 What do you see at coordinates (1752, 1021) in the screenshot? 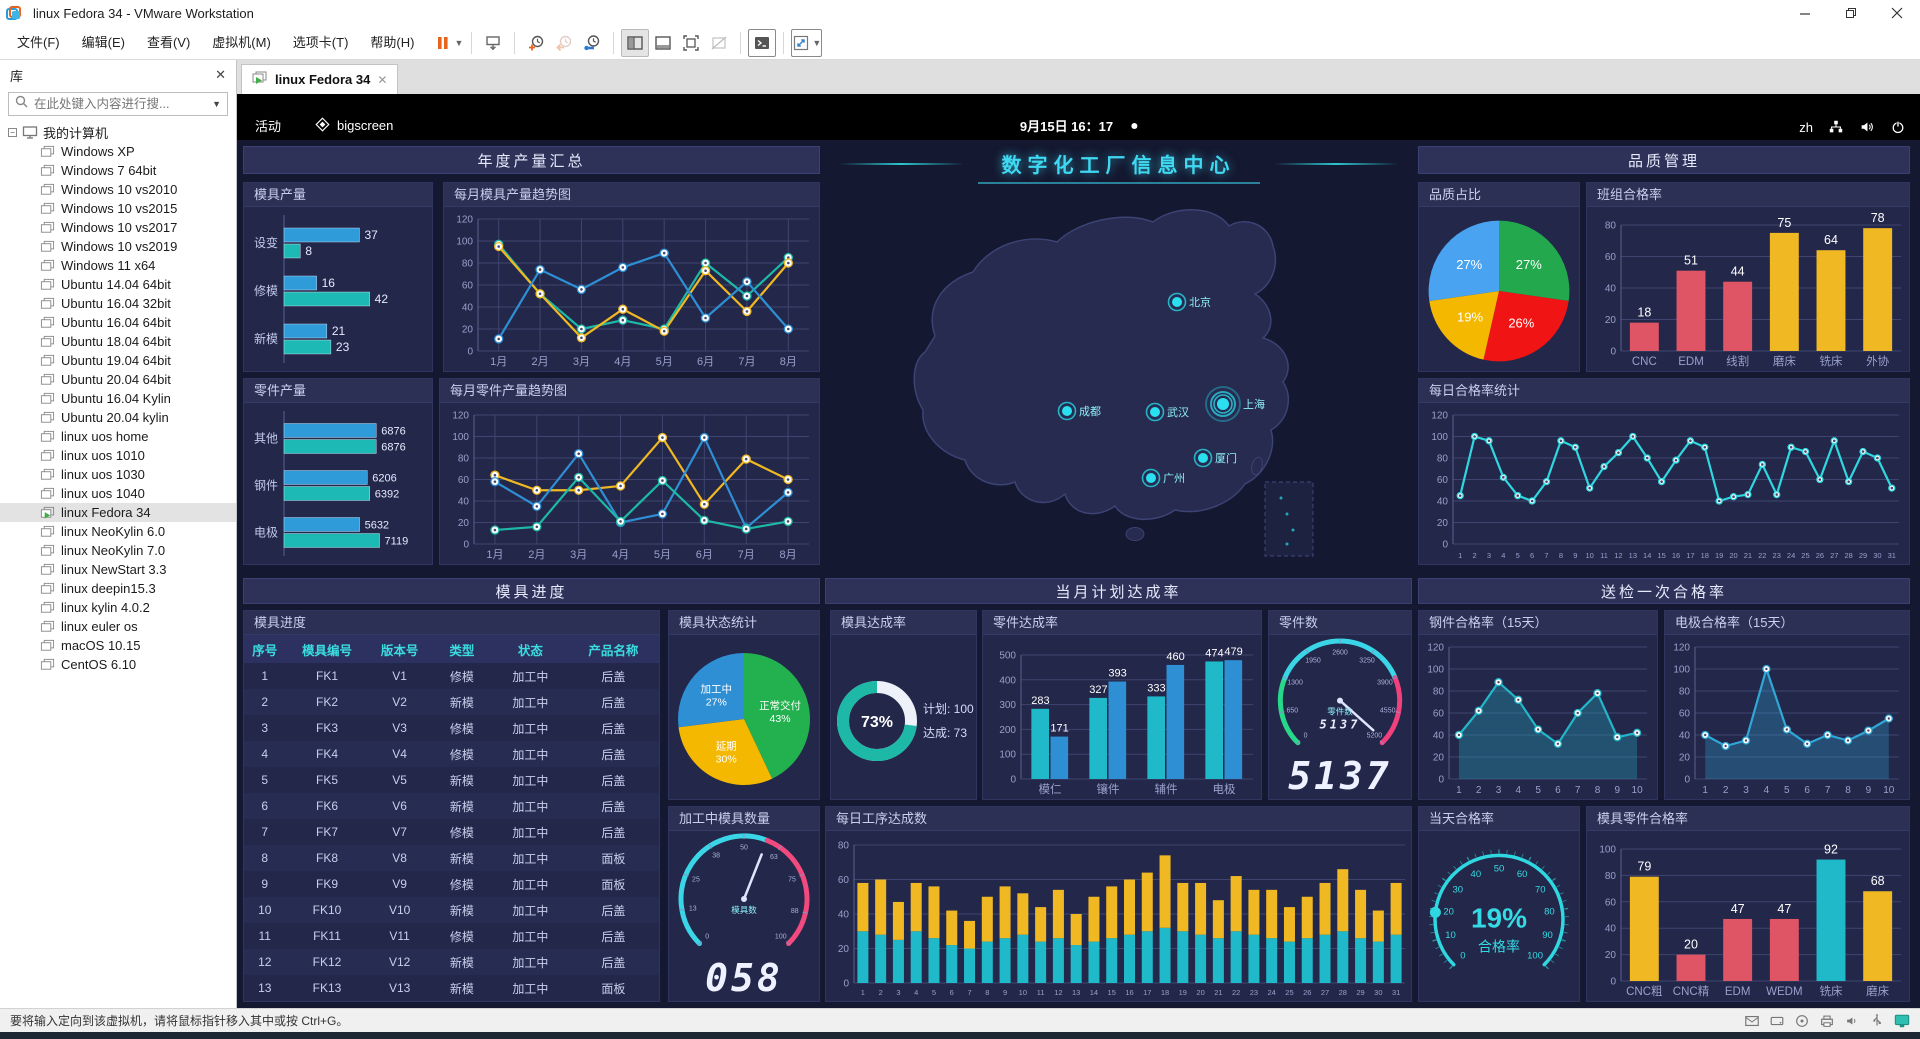
I see `message-log-icon` at bounding box center [1752, 1021].